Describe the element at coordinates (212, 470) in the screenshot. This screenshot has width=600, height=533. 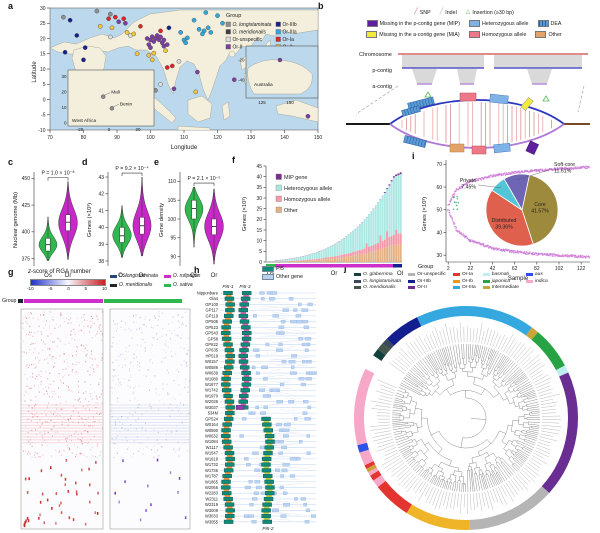
I see `sample-name: W1736` at that location.